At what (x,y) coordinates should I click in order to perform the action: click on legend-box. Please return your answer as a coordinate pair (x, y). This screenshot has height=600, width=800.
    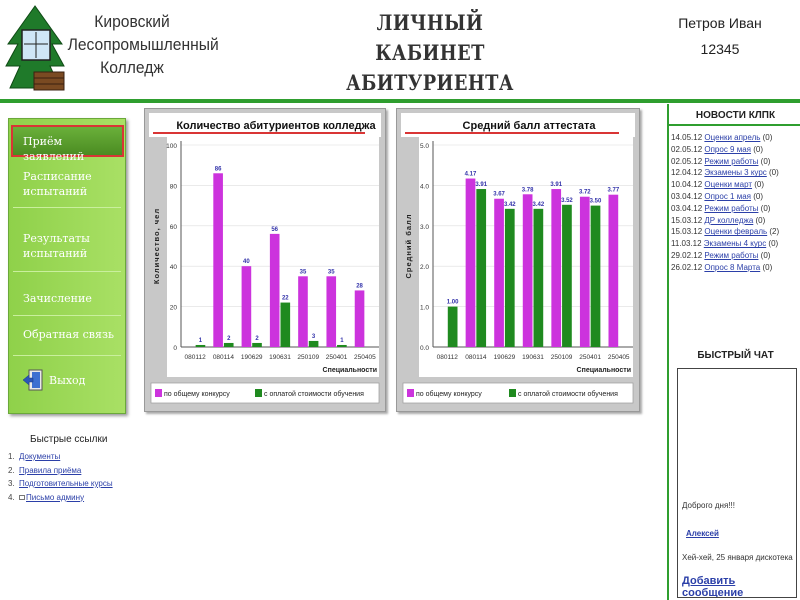
    Looking at the image, I should click on (518, 393).